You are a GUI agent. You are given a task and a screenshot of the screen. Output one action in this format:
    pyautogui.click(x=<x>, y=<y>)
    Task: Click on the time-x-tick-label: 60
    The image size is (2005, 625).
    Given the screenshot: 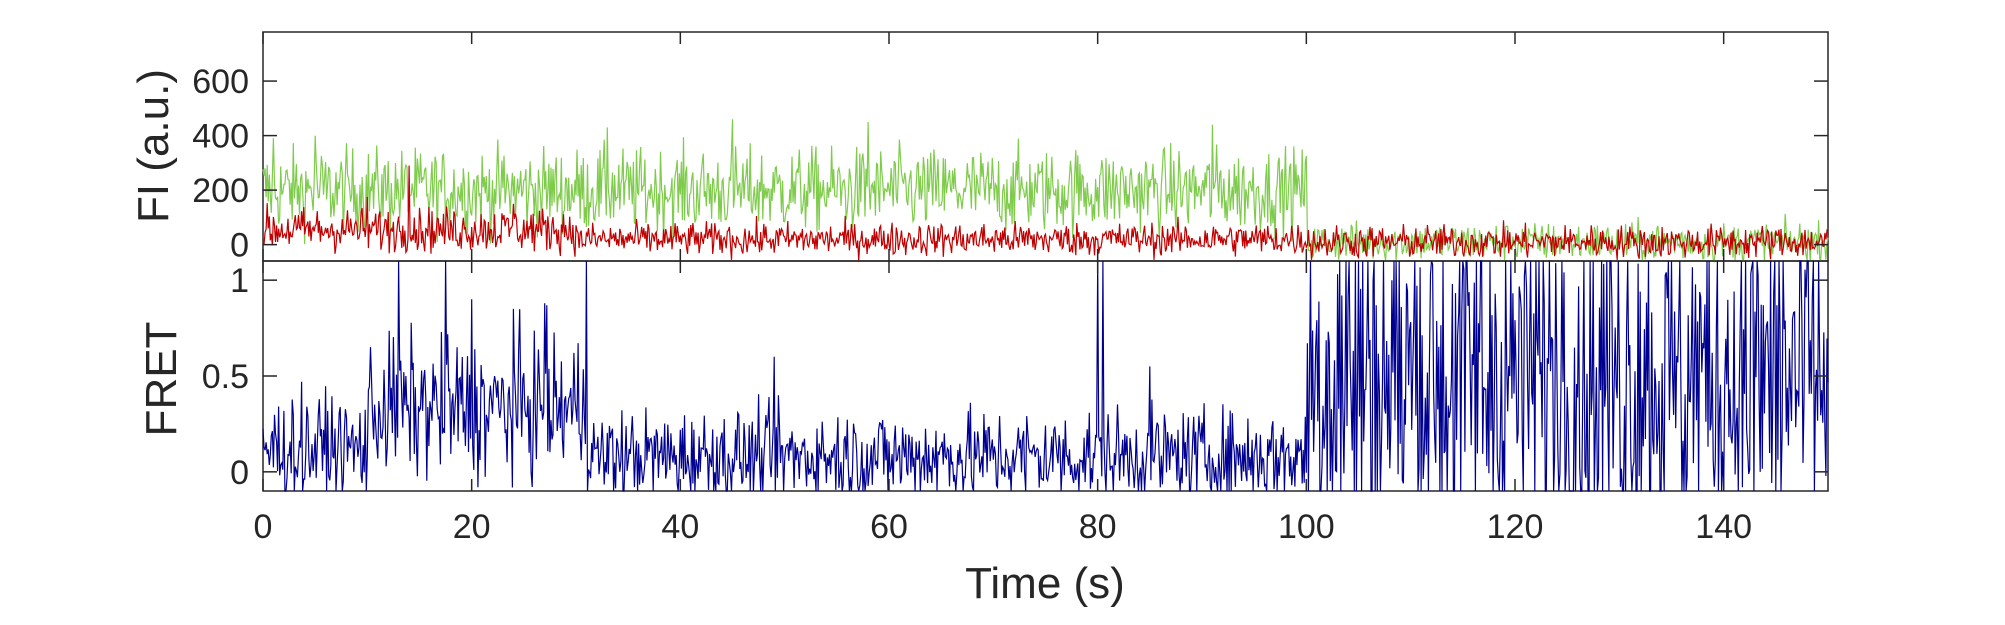 What is the action you would take?
    pyautogui.click(x=889, y=527)
    